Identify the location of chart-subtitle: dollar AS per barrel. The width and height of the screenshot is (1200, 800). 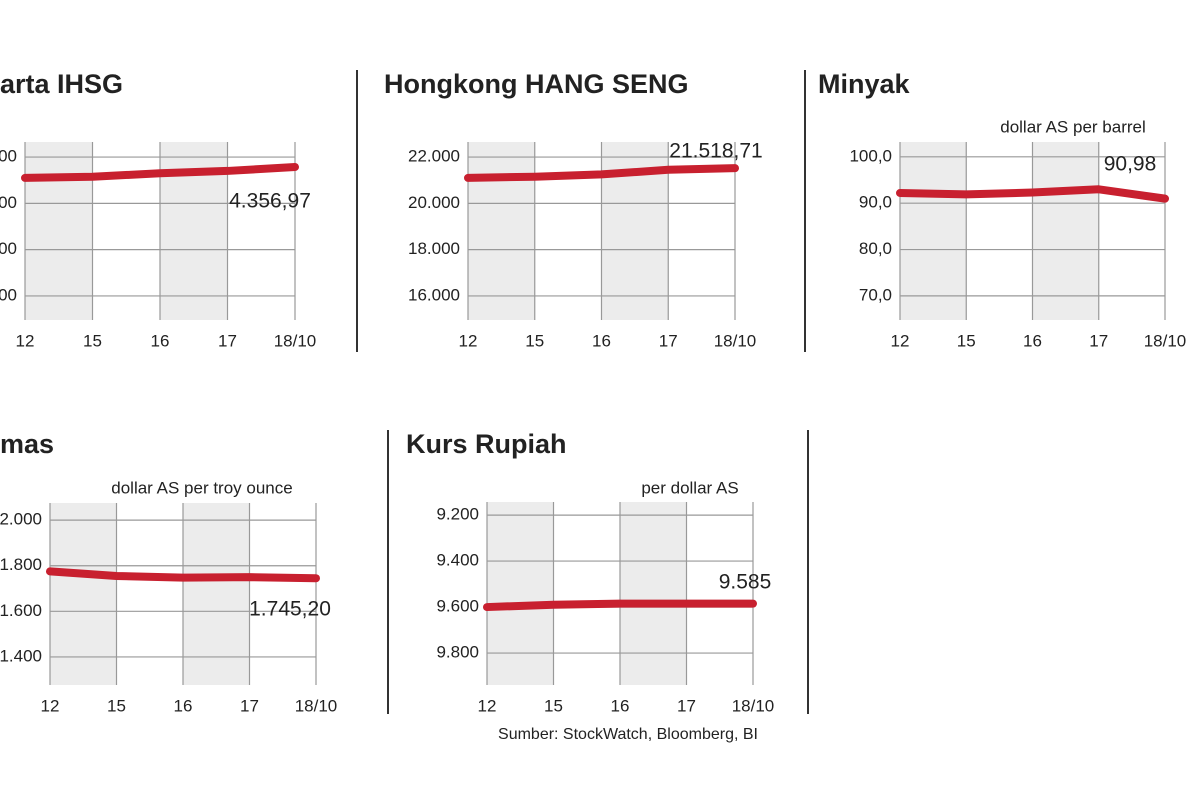
(1073, 126).